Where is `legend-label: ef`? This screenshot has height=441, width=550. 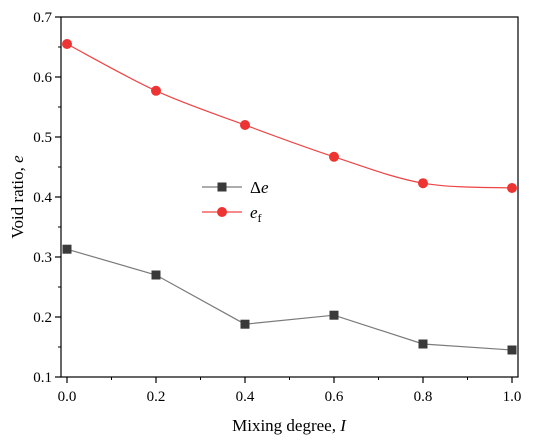
legend-label: ef is located at coordinates (256, 214).